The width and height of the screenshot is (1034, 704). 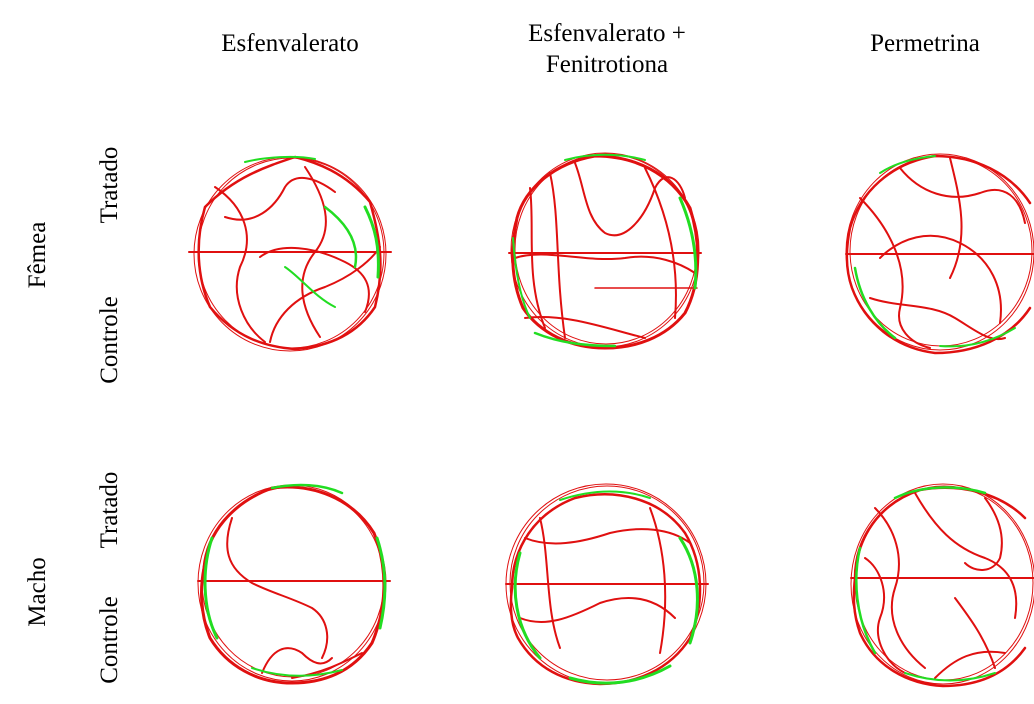 I want to click on column-title-esfenvalerato-fenitrotiona: Esfenvalerato + Fenitrotiona, so click(x=607, y=49).